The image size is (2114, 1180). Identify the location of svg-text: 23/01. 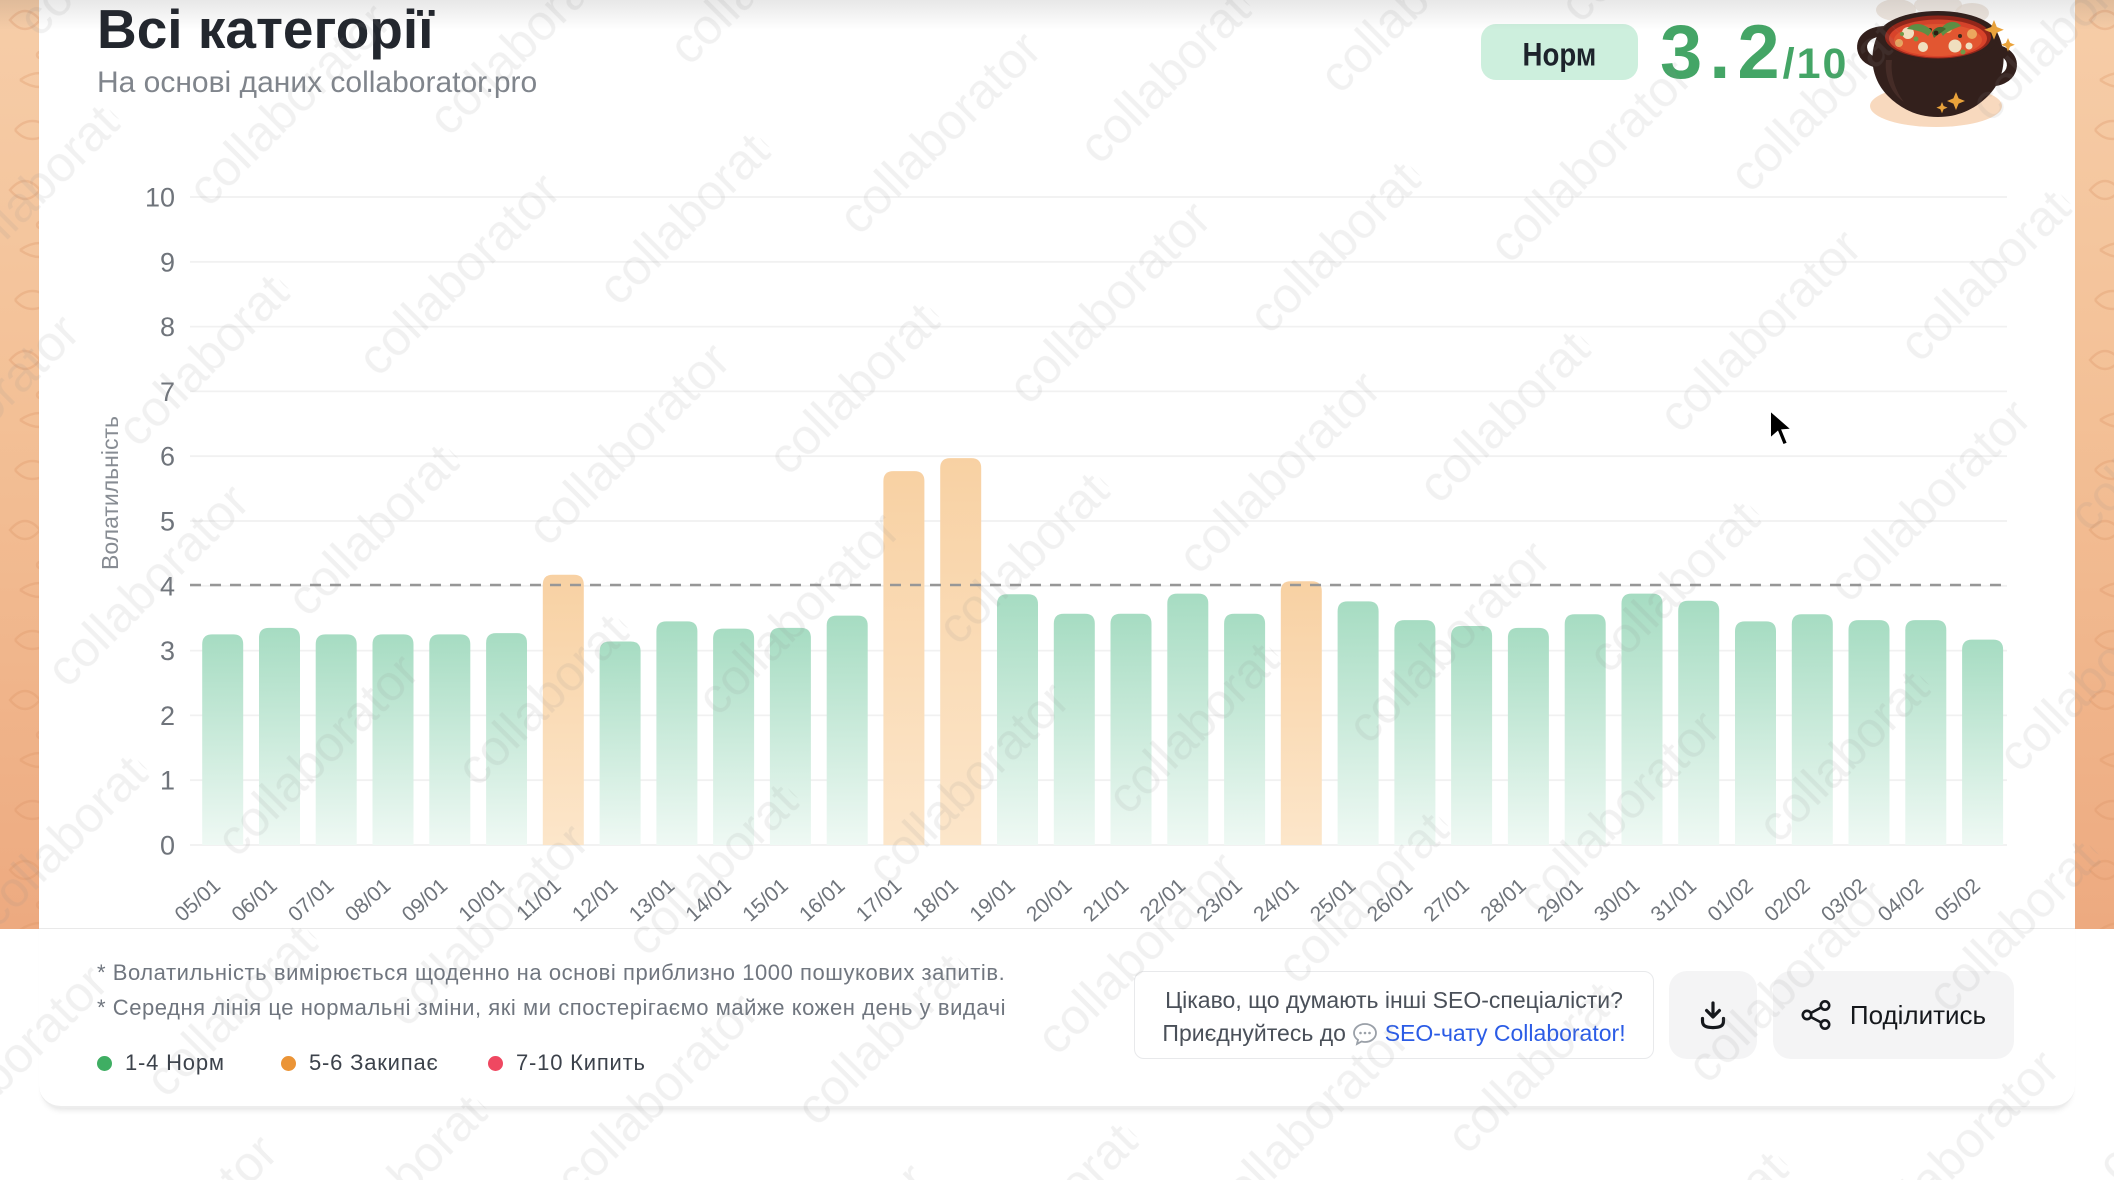
(1219, 900).